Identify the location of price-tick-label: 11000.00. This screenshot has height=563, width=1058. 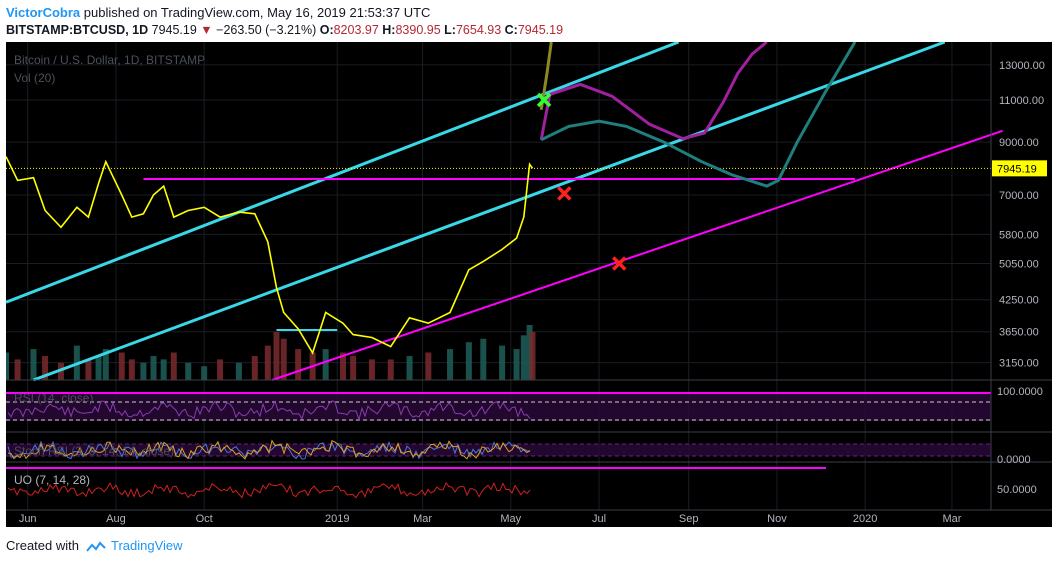
(1021, 101).